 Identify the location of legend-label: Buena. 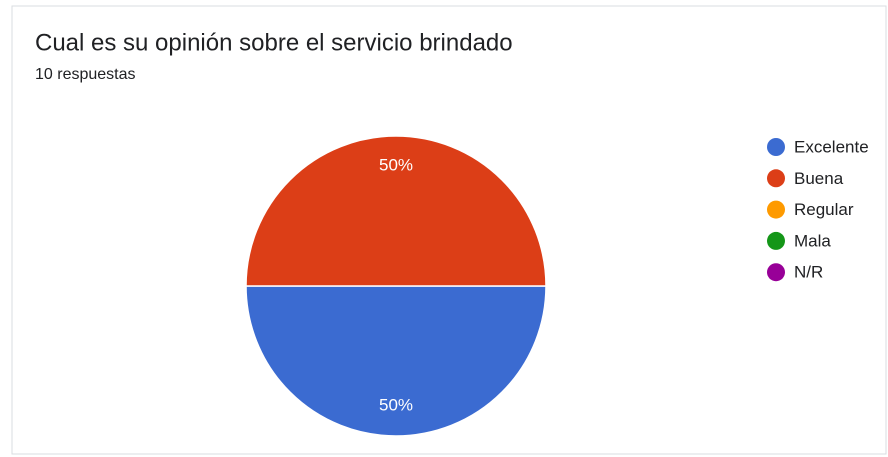
(819, 178).